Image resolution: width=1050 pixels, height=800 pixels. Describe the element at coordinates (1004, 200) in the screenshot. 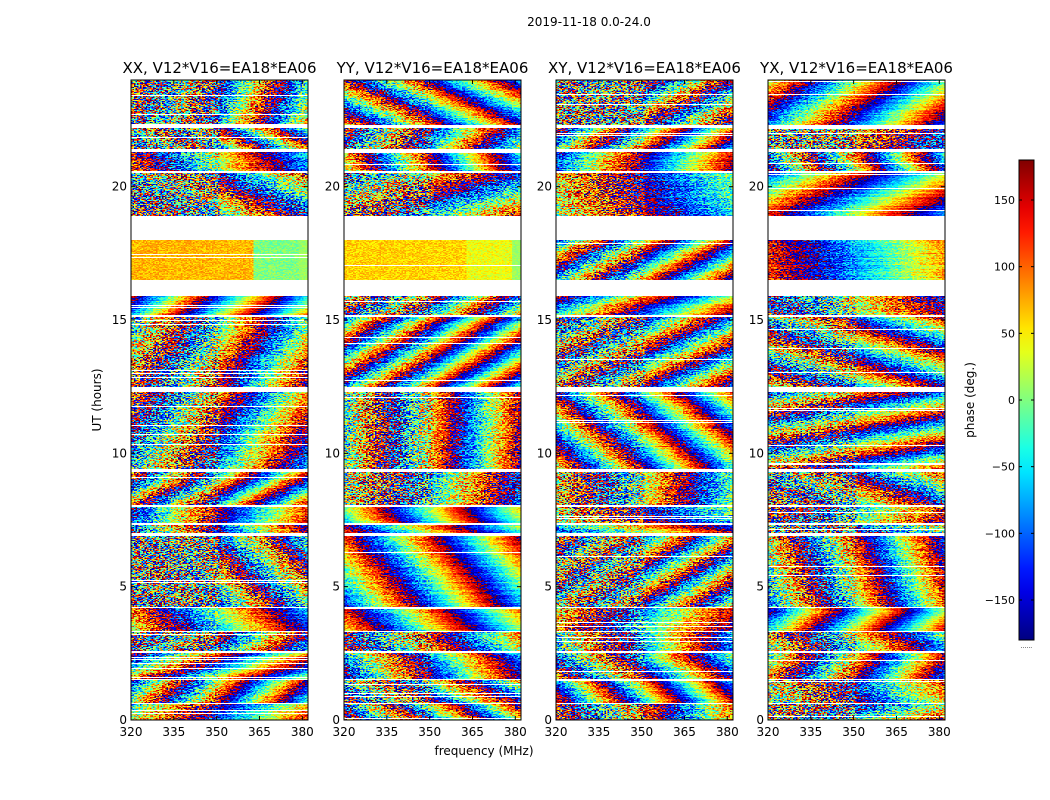

I see `colorbar-tick-label: 150` at that location.